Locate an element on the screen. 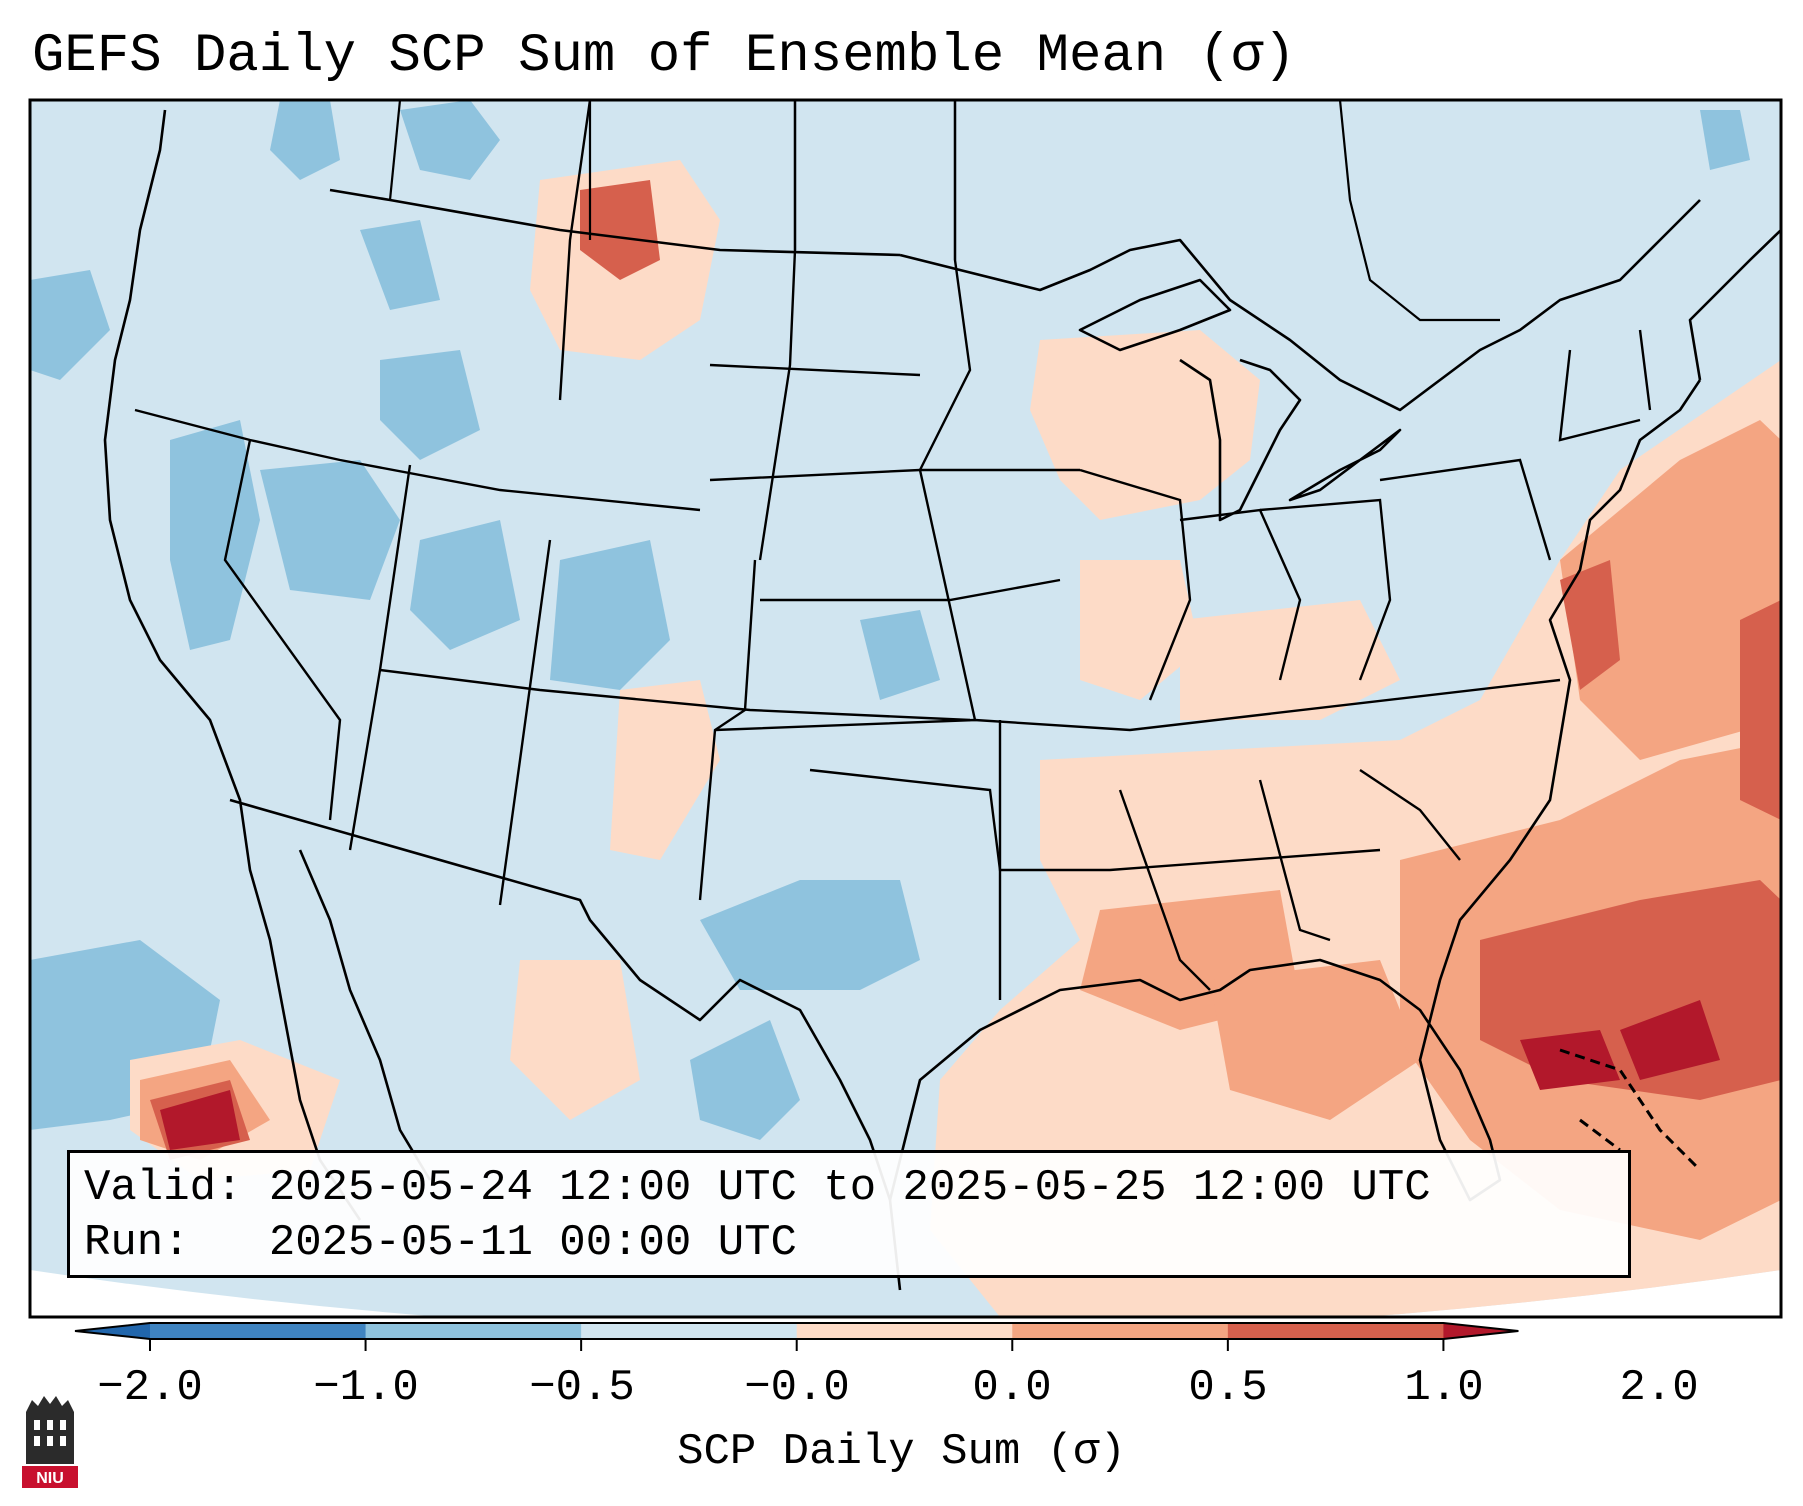  il-in-line is located at coordinates (1240, 594).